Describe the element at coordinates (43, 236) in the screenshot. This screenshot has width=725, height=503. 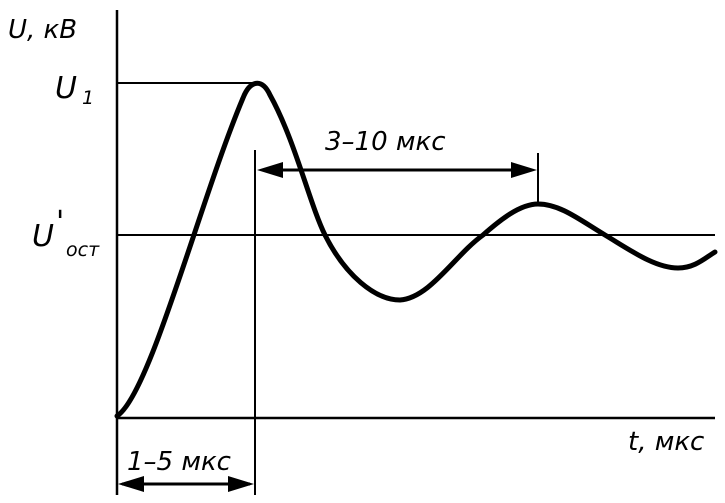
I see `residual-level-label: U` at that location.